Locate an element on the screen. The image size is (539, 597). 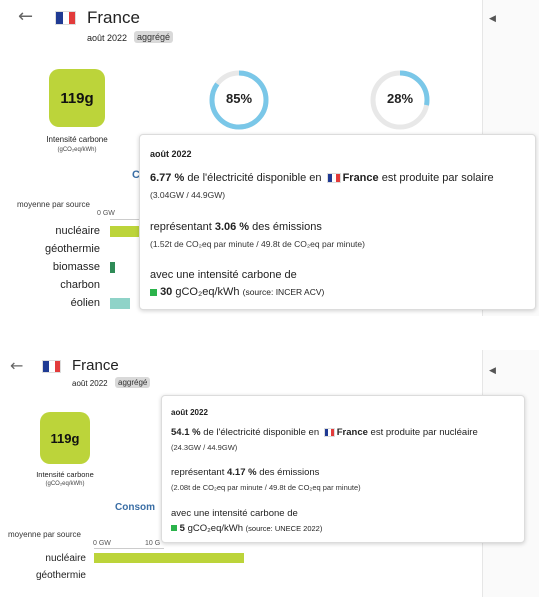
tooltip-intensity-value-line: 5 gCO₂eq/kWh (source: UNECE 2022) is located at coordinates (246, 528).